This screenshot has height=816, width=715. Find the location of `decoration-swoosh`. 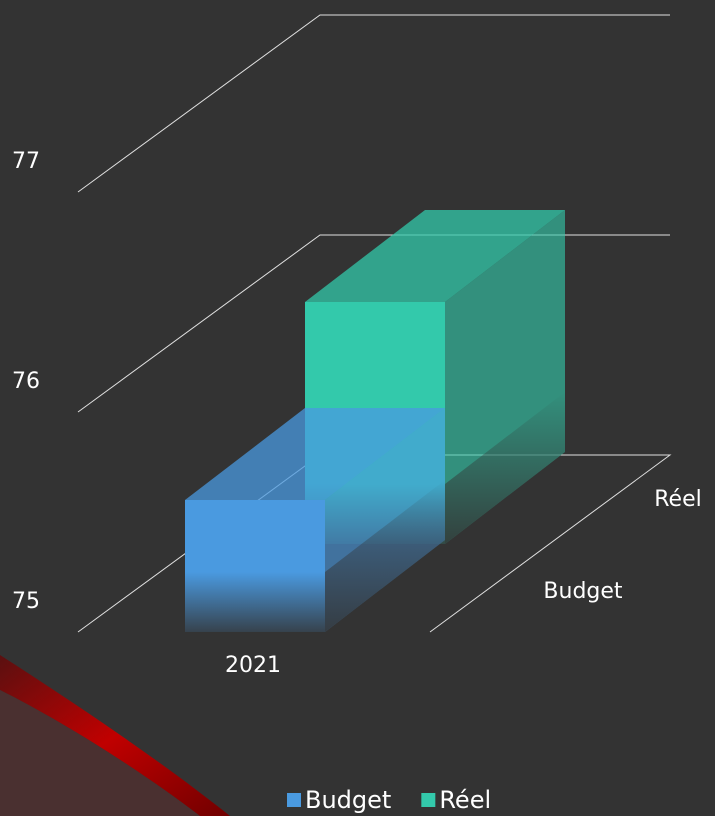

decoration-swoosh is located at coordinates (115, 735).